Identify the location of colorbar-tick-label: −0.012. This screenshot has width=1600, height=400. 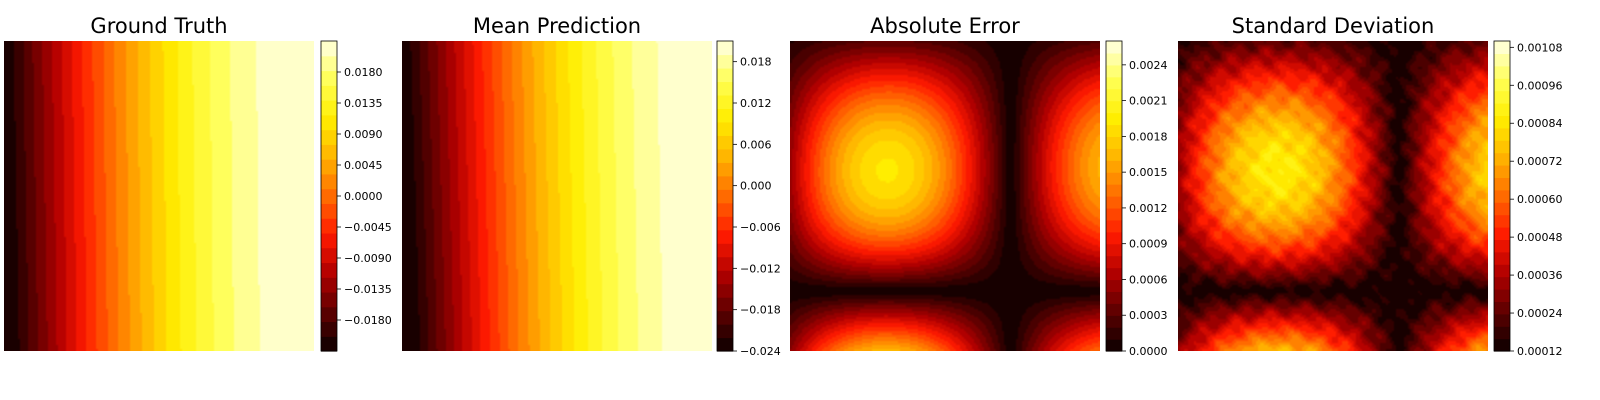
(760, 268).